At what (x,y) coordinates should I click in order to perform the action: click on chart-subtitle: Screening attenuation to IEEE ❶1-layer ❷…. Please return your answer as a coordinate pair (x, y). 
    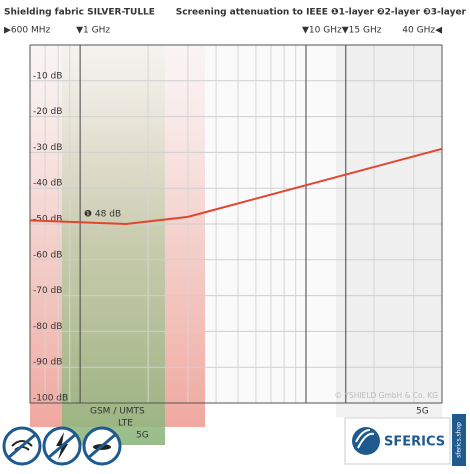
    Looking at the image, I should click on (321, 13).